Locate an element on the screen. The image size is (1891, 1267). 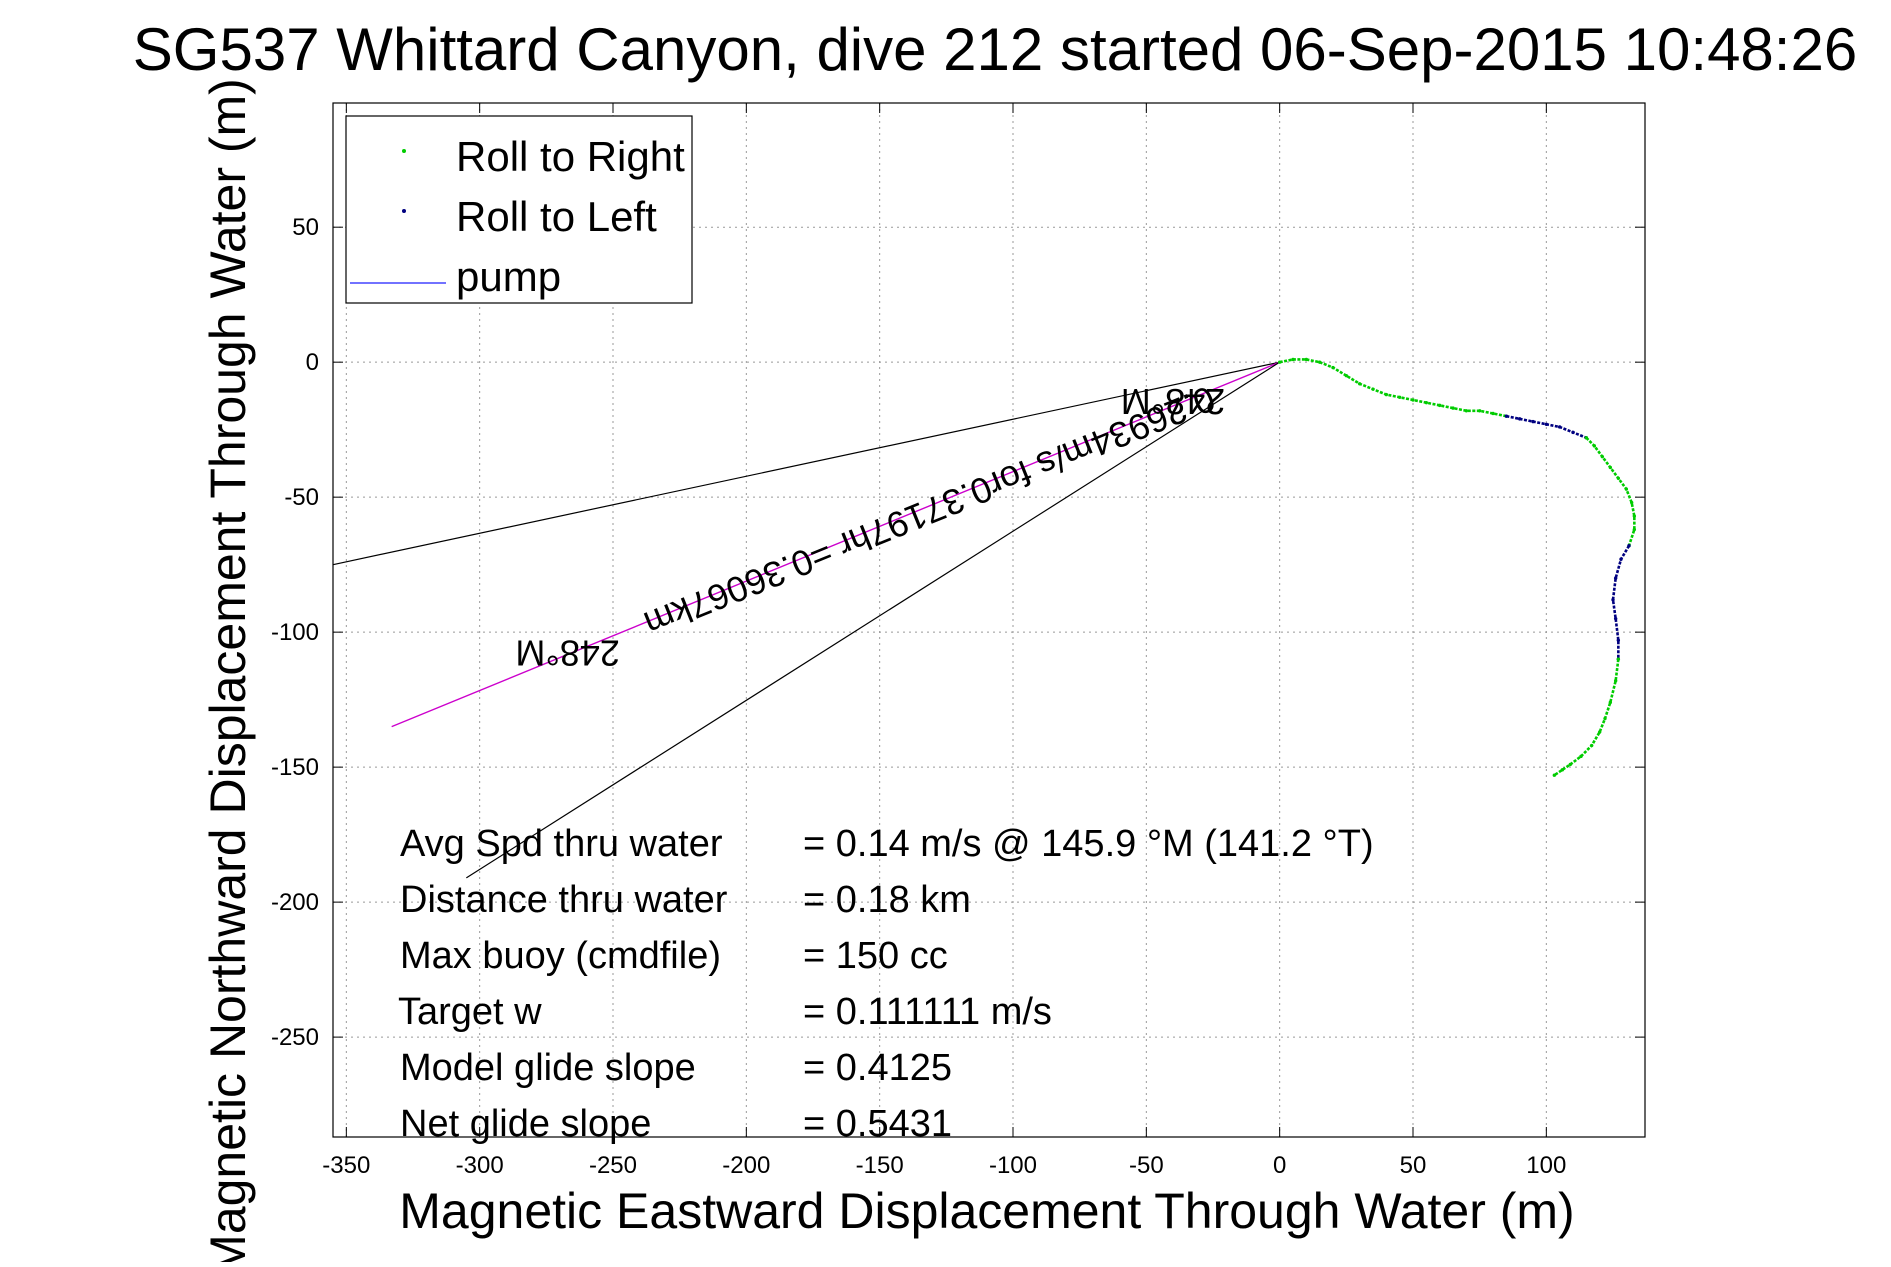
x-tick-label: -350 is located at coordinates (346, 1165).